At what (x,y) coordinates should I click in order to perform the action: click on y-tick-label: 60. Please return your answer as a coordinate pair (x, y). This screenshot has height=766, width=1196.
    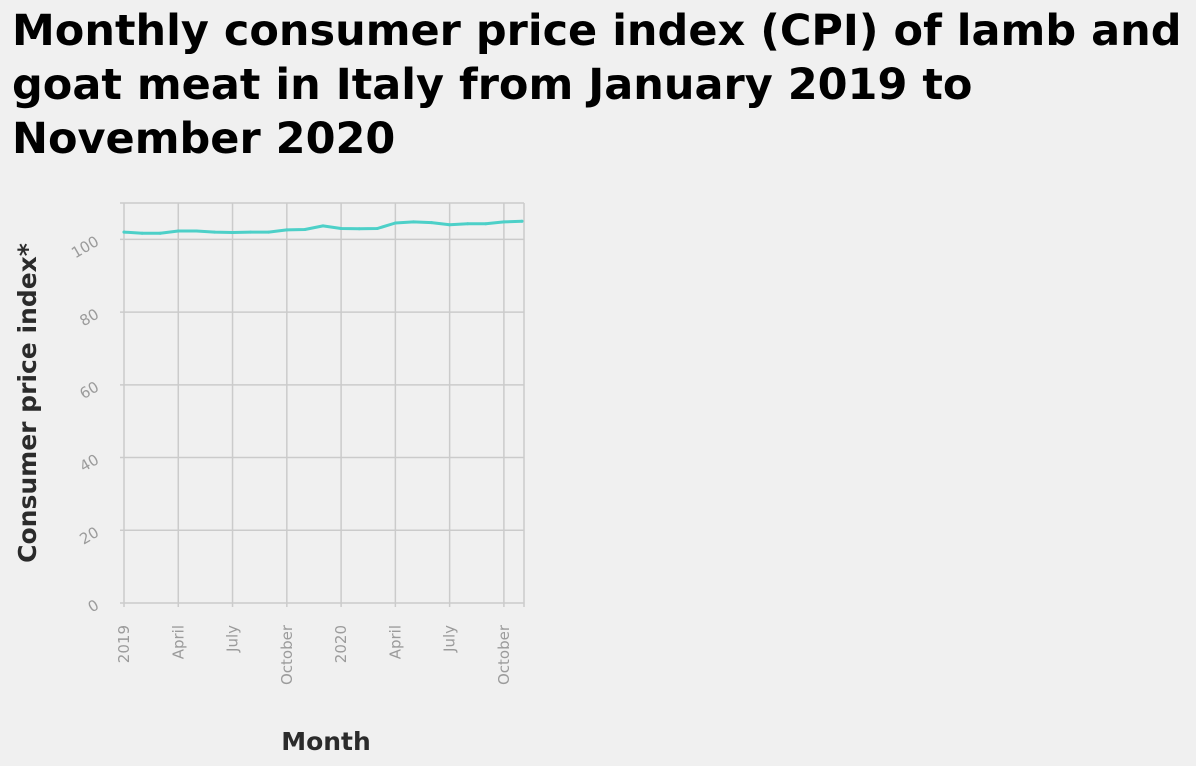
    Looking at the image, I should click on (89, 390).